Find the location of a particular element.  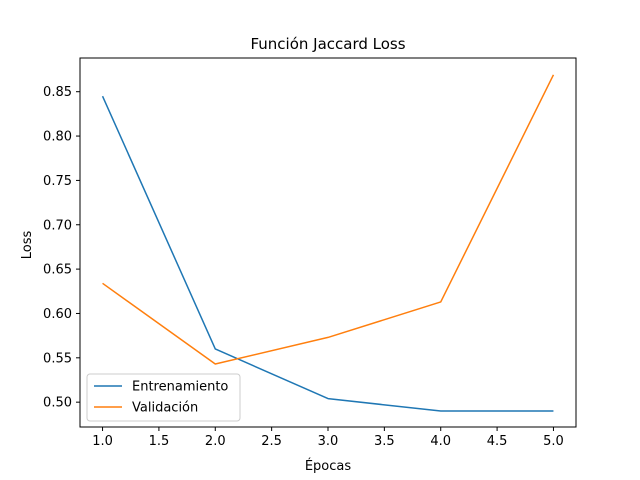

y-tick-label: 0.70 is located at coordinates (57, 225).